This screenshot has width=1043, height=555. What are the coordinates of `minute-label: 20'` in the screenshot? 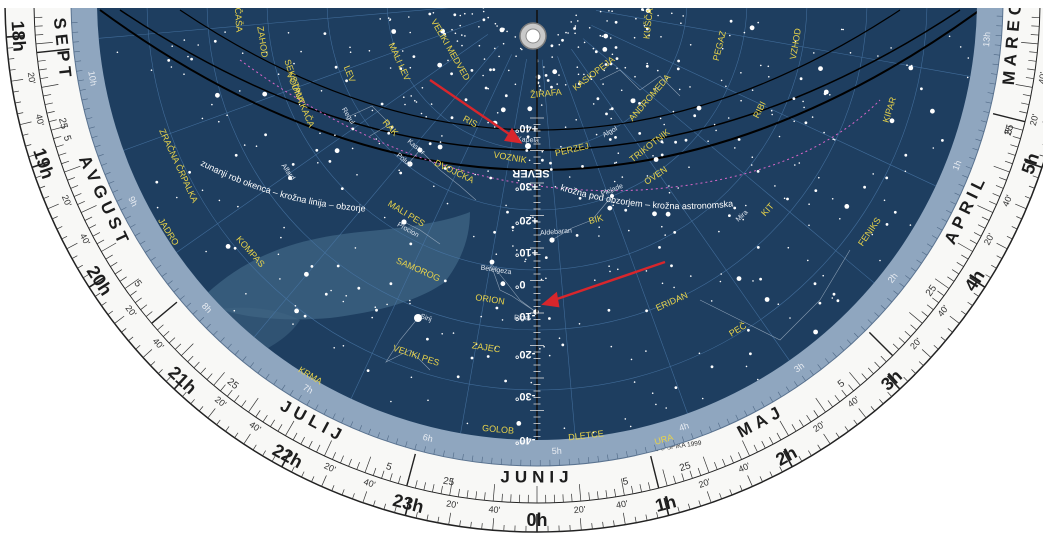 It's located at (330, 468).